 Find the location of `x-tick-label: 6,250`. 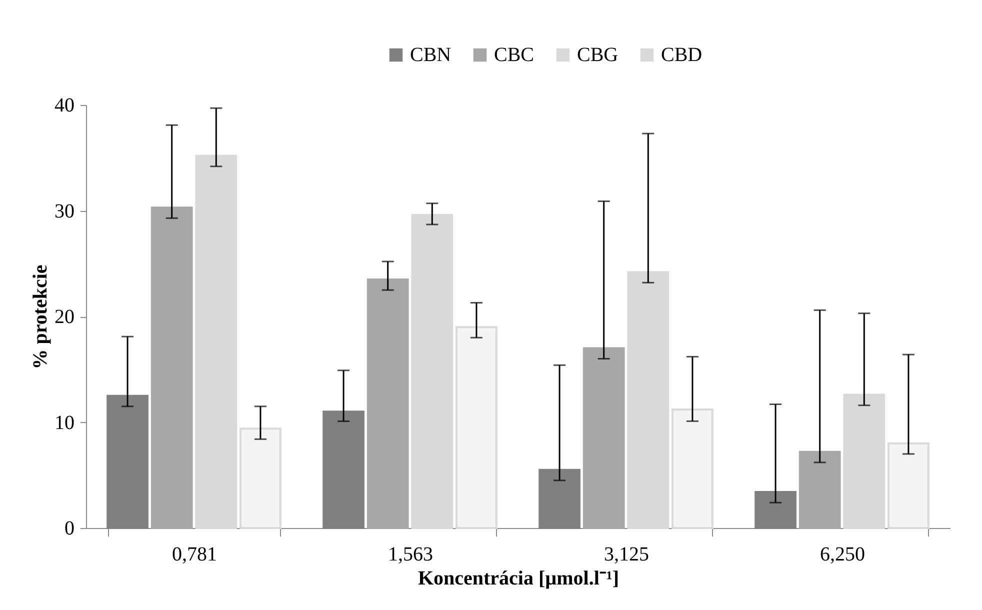

x-tick-label: 6,250 is located at coordinates (842, 555).